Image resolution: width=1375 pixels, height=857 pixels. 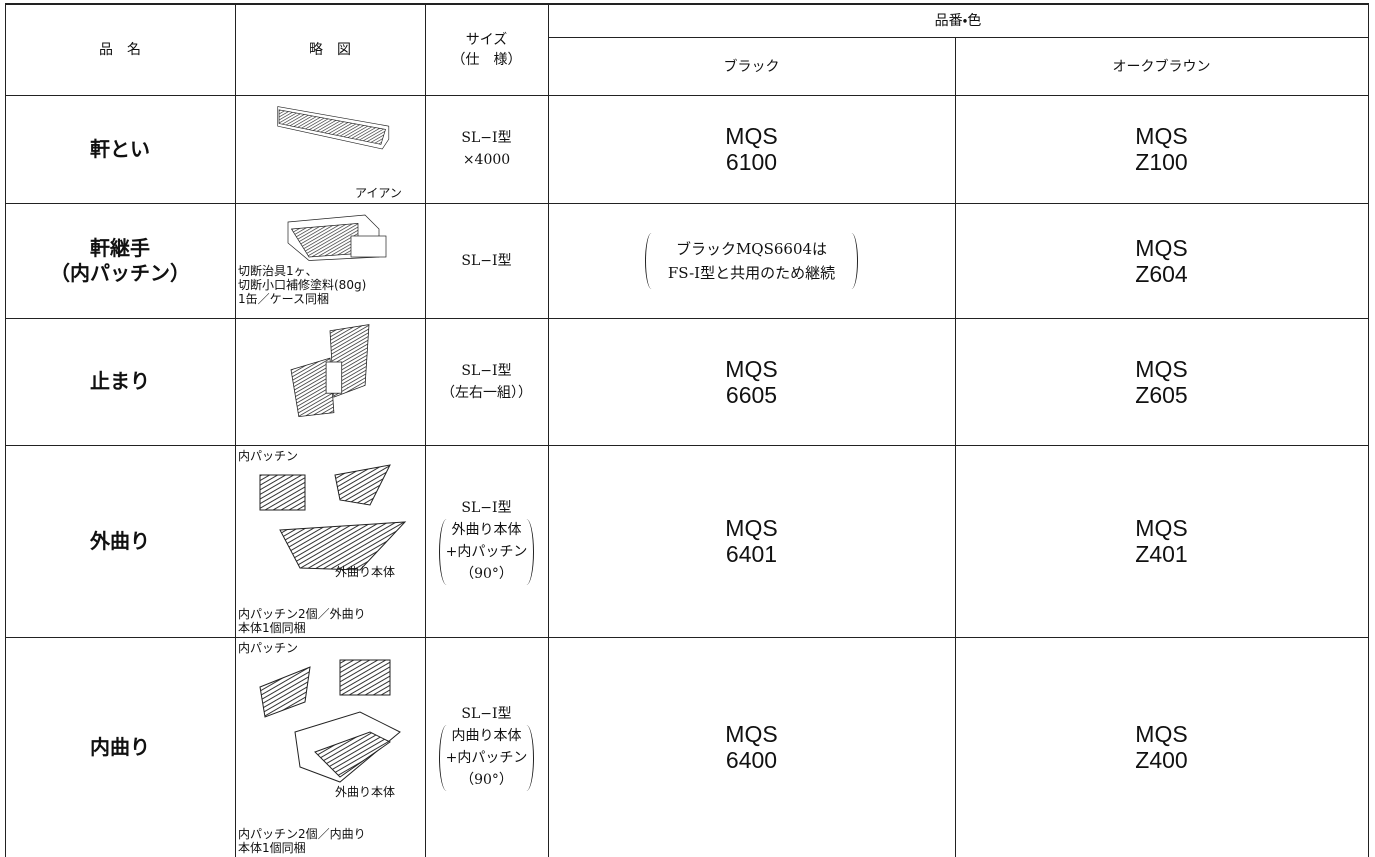 I want to click on caption: 切断治具1ヶ、, so click(x=278, y=271).